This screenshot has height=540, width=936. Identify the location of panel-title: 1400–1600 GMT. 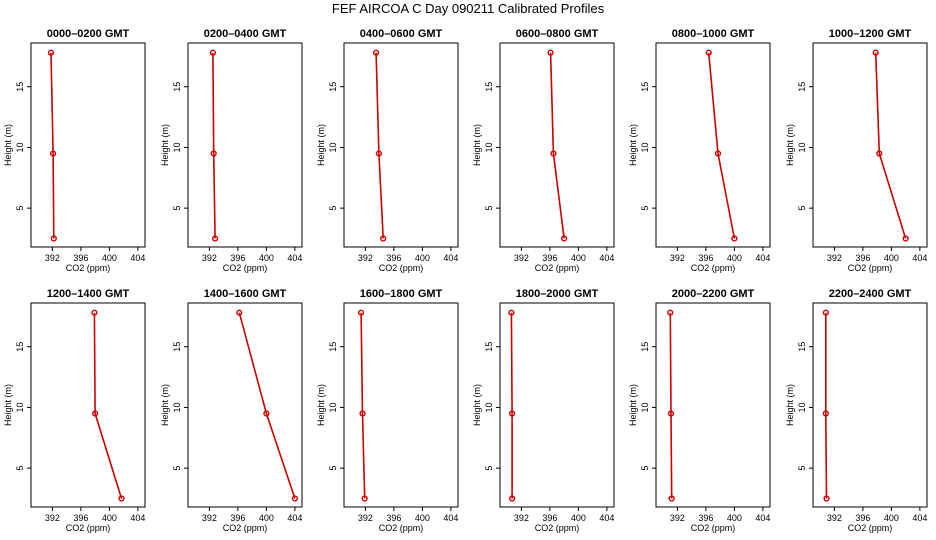
(245, 294).